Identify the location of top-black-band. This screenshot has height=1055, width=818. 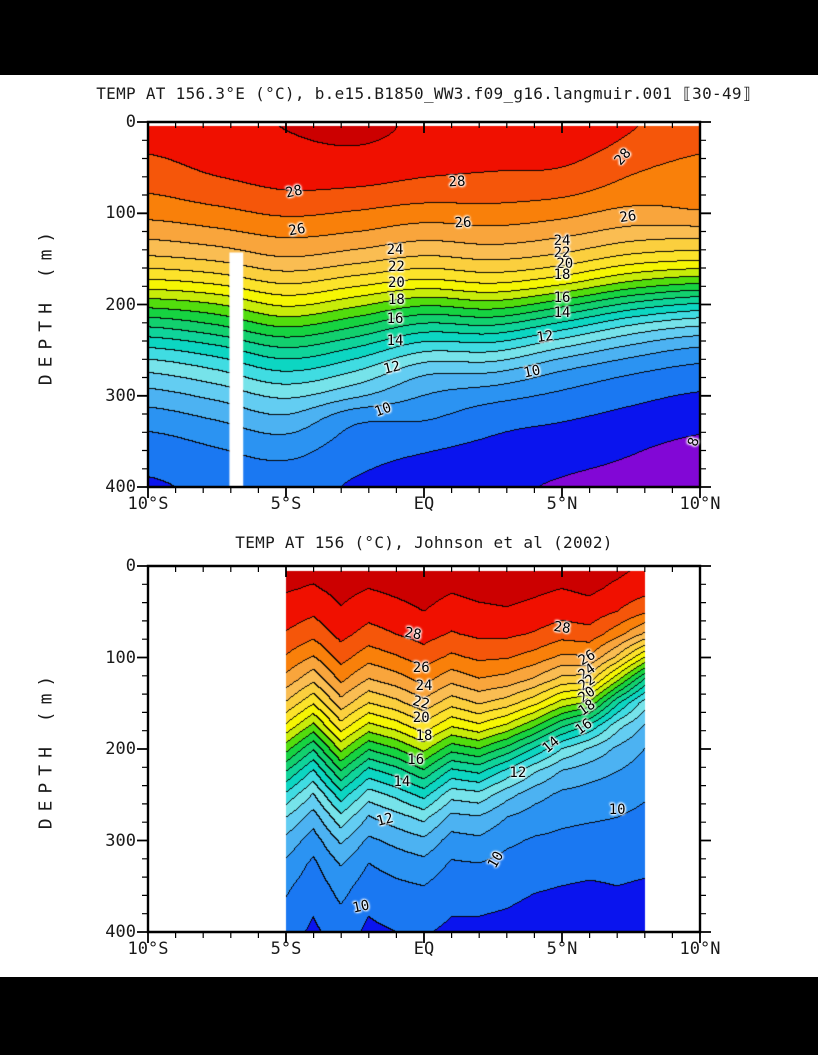
(409, 37).